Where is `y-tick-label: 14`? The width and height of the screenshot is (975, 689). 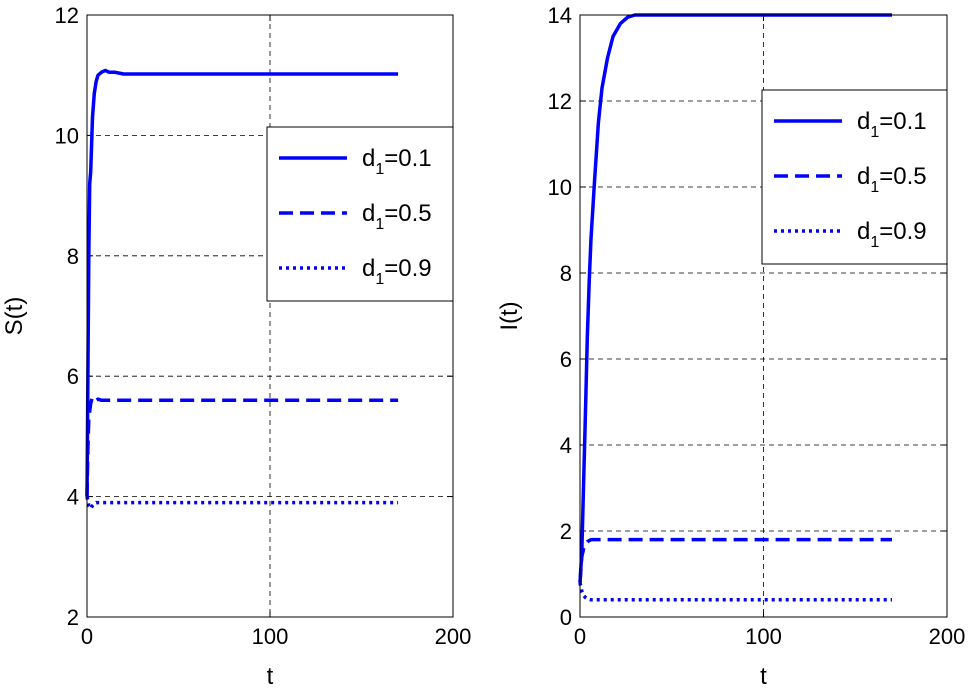
y-tick-label: 14 is located at coordinates (560, 15).